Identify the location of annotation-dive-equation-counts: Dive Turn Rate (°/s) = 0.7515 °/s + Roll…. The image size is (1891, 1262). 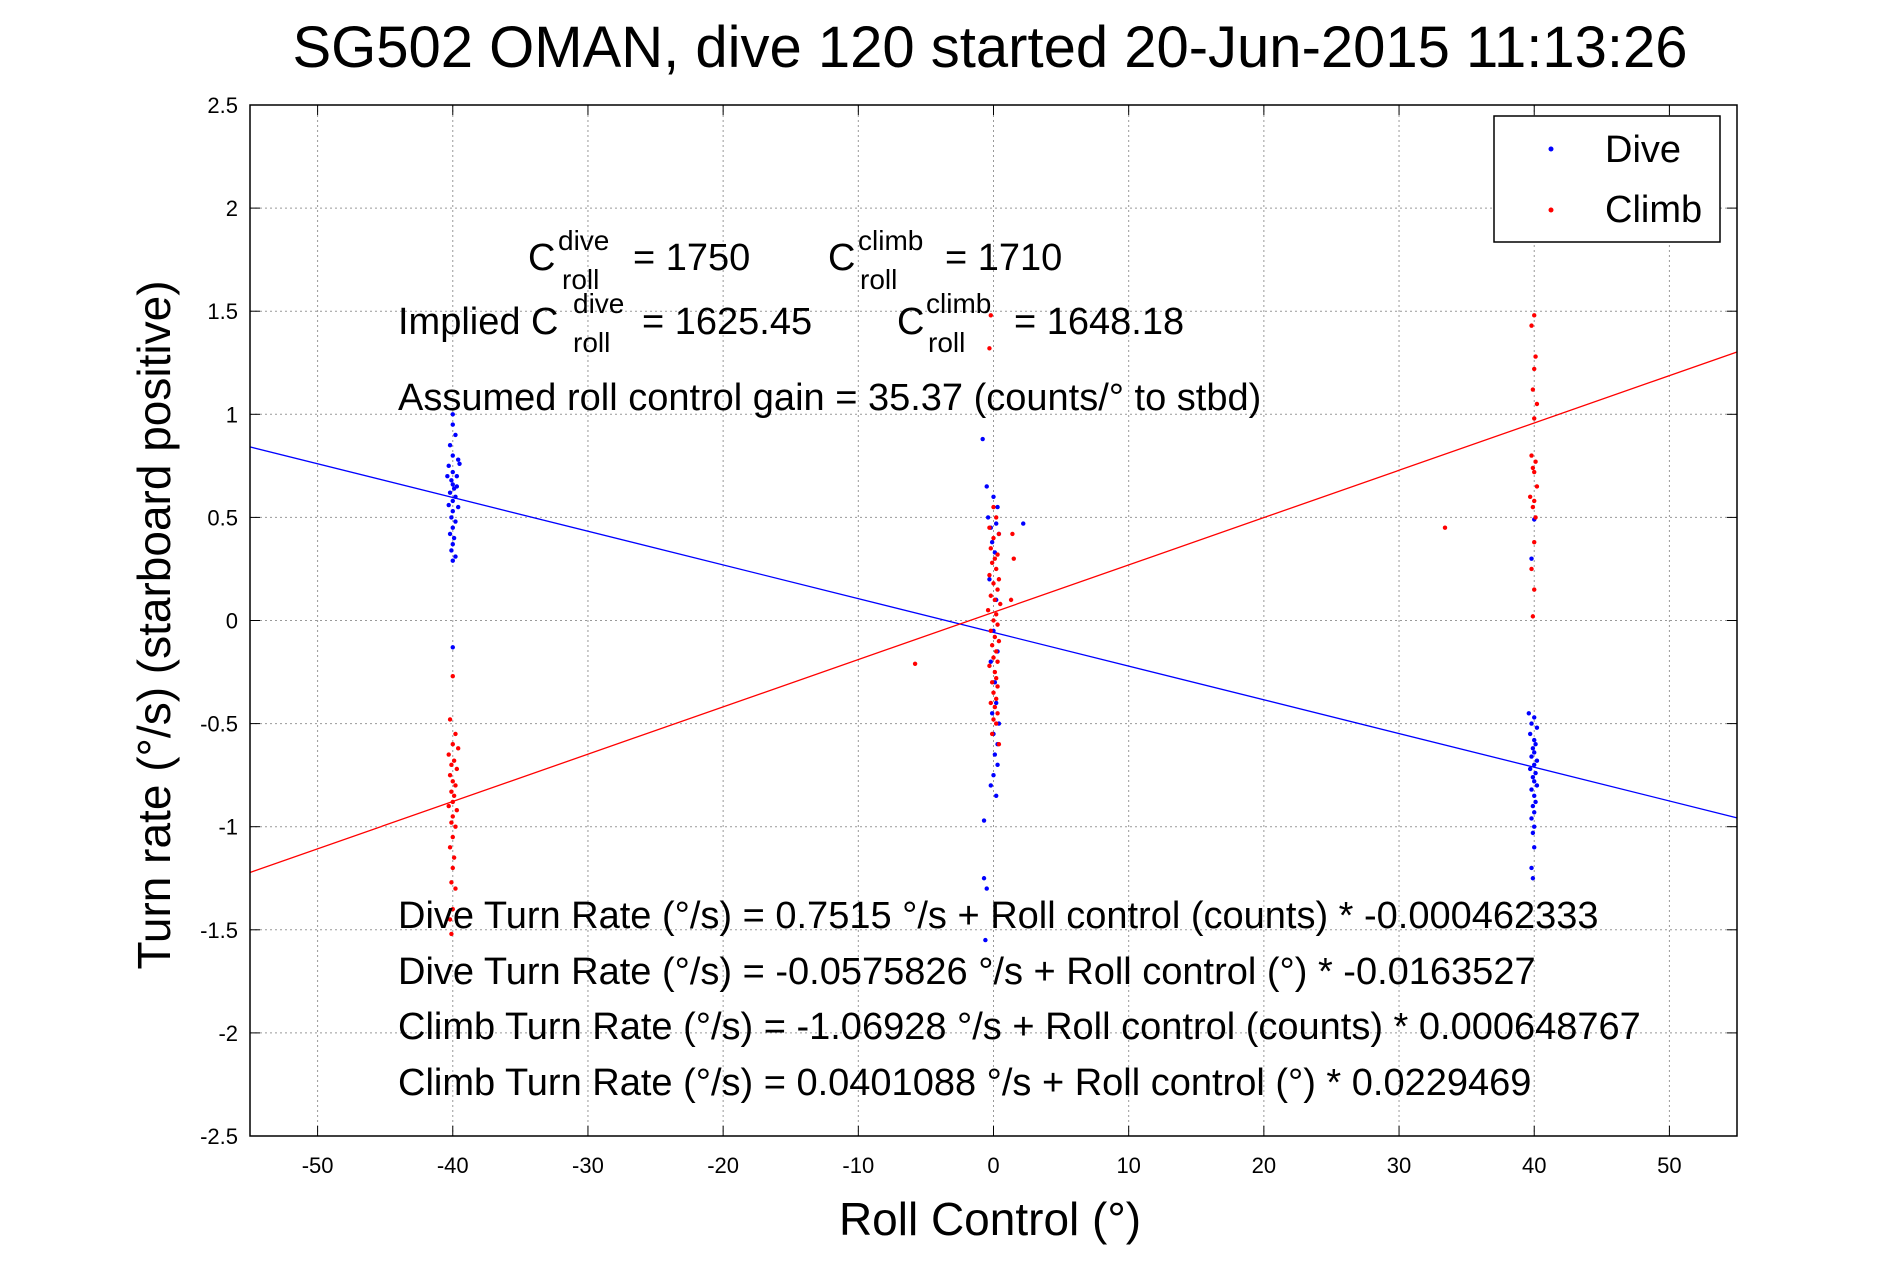
(998, 916).